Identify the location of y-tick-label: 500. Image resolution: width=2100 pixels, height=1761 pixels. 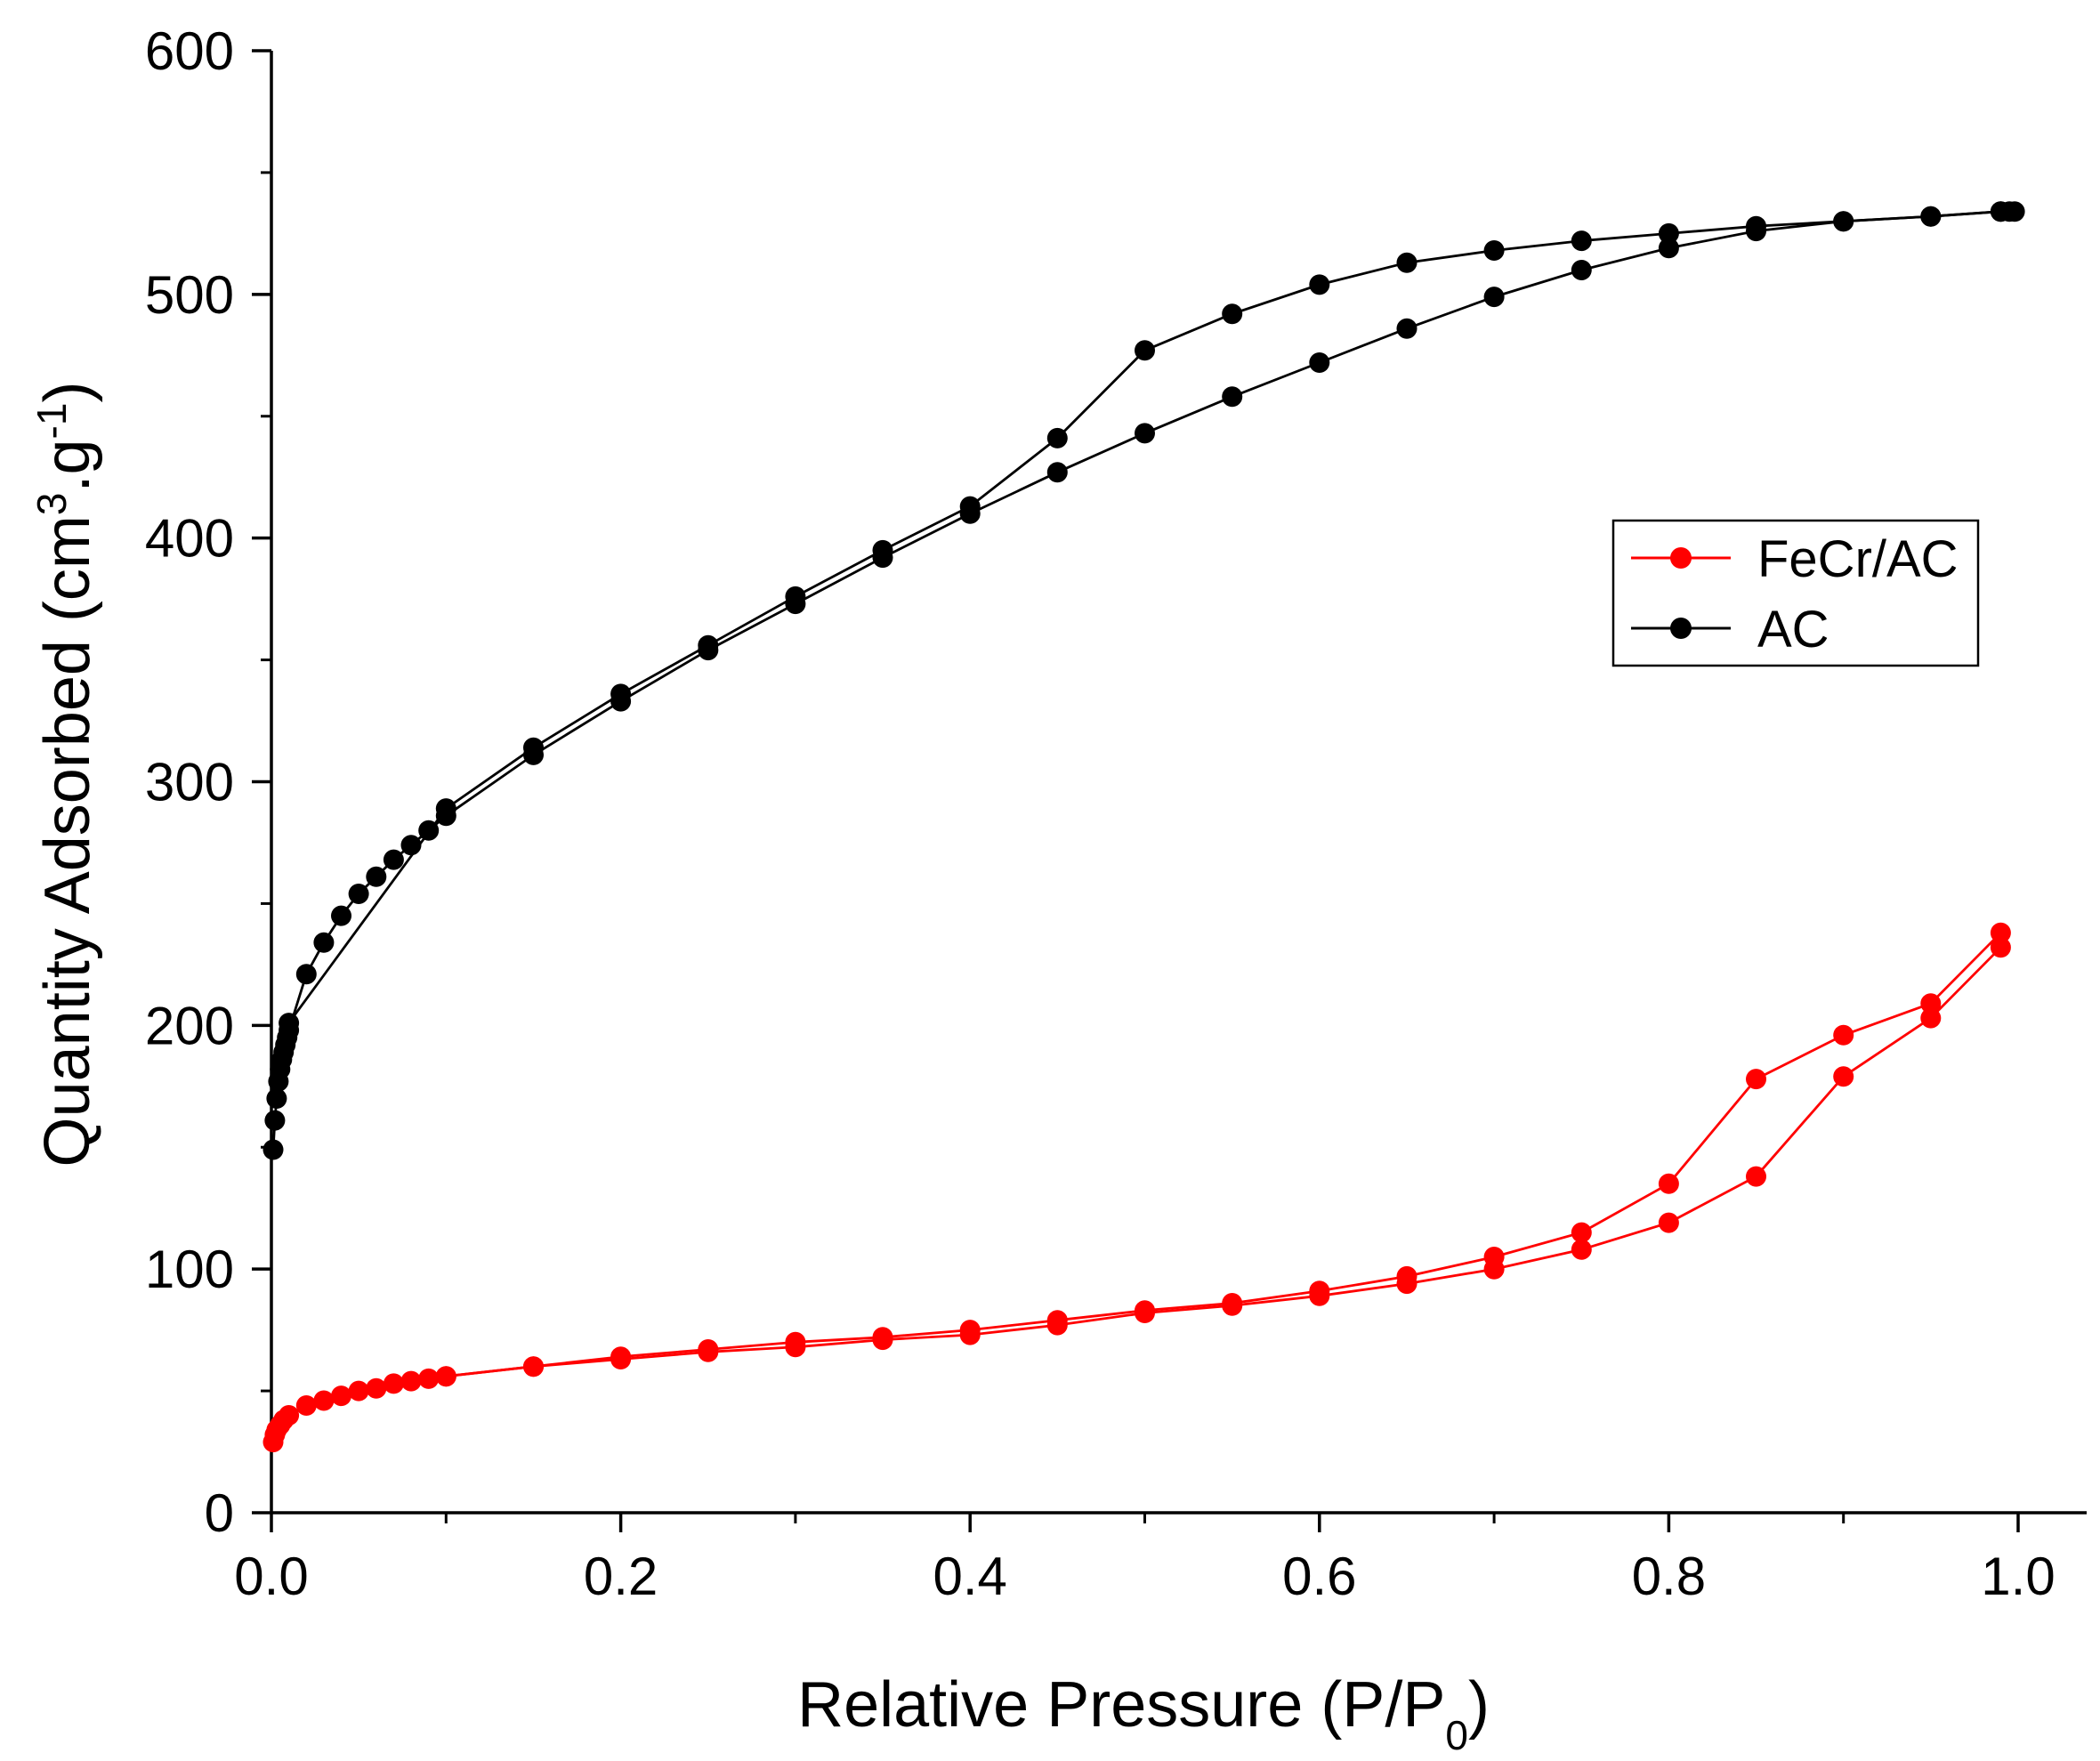
(189, 295).